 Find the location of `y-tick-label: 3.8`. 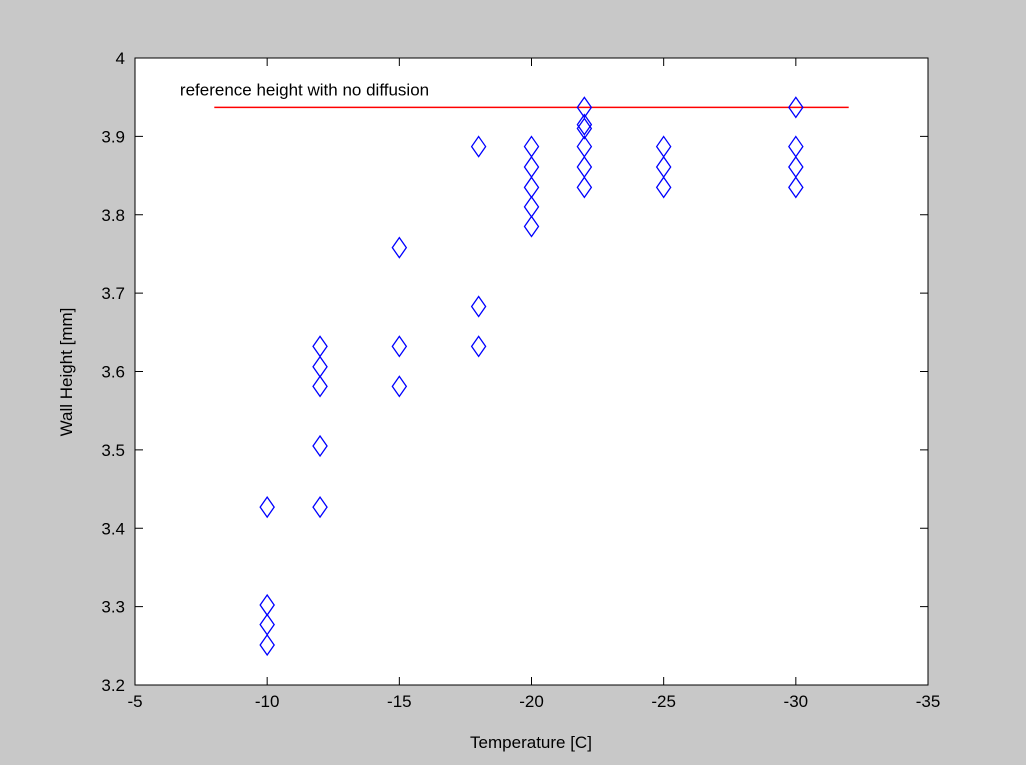

y-tick-label: 3.8 is located at coordinates (113, 215).